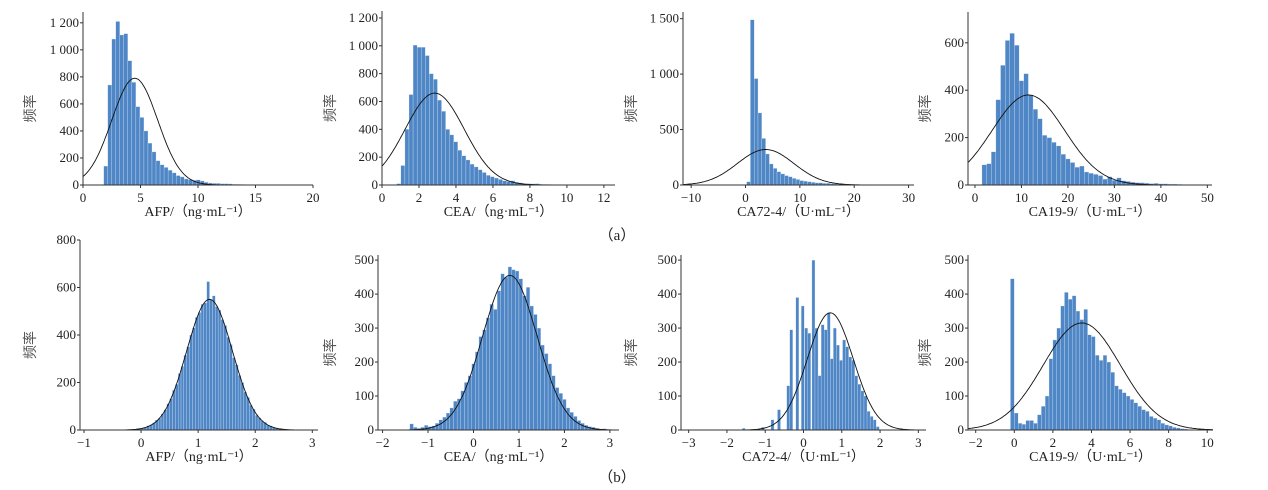  Describe the element at coordinates (880, 442) in the screenshot. I see `x-tick-label: 2` at that location.